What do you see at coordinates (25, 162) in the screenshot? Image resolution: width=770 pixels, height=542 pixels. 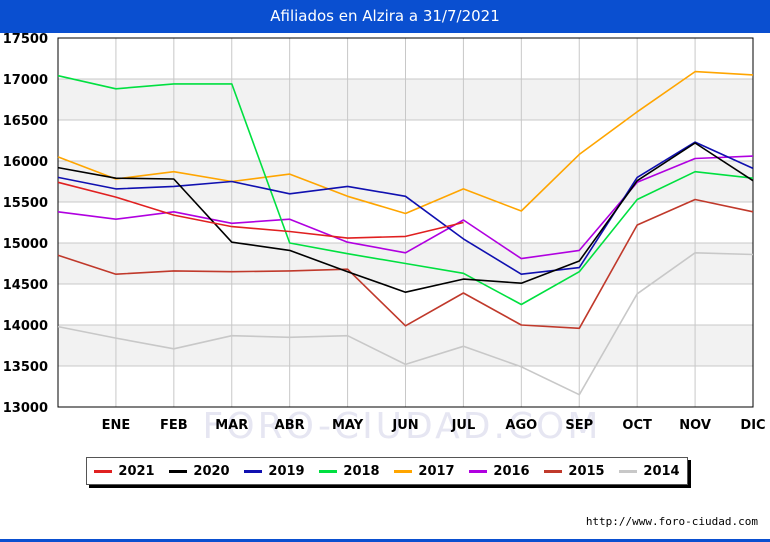 I see `y-tick-label: 16000` at bounding box center [25, 162].